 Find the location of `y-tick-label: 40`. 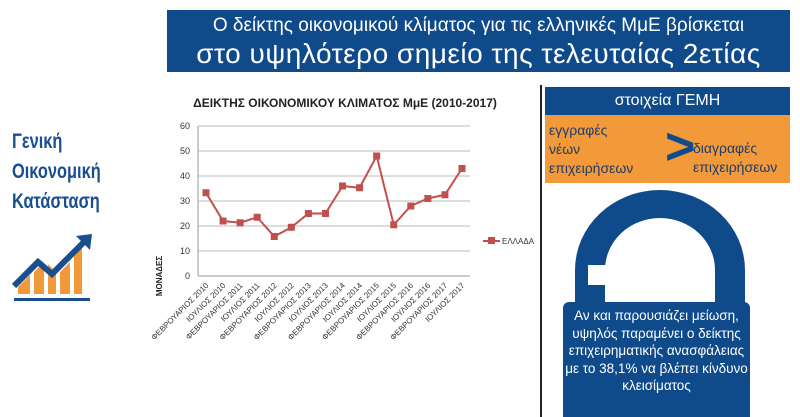

y-tick-label: 40 is located at coordinates (185, 176).